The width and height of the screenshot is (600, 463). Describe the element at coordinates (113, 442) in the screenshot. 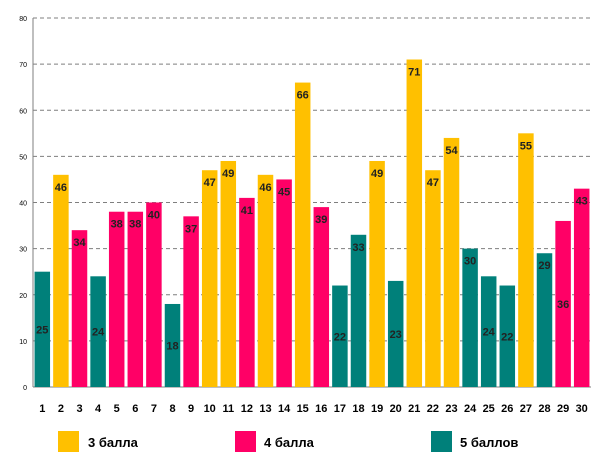

I see `legend-label-3-balla: 3 балла` at that location.